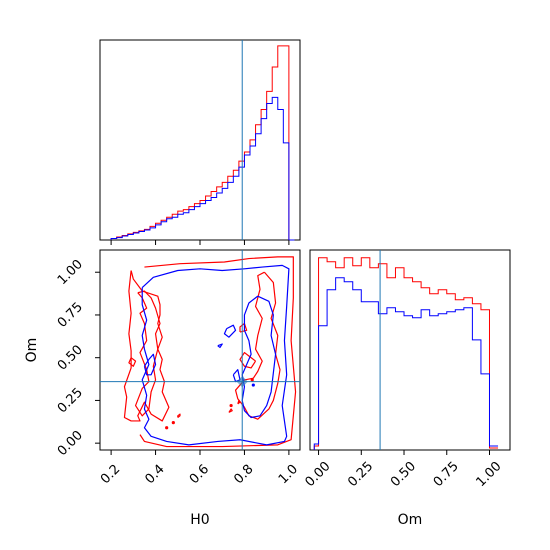 Image resolution: width=550 pixels, height=550 pixels. What do you see at coordinates (360, 474) in the screenshot?
I see `om-x-tick-label-1: 0.25` at bounding box center [360, 474].